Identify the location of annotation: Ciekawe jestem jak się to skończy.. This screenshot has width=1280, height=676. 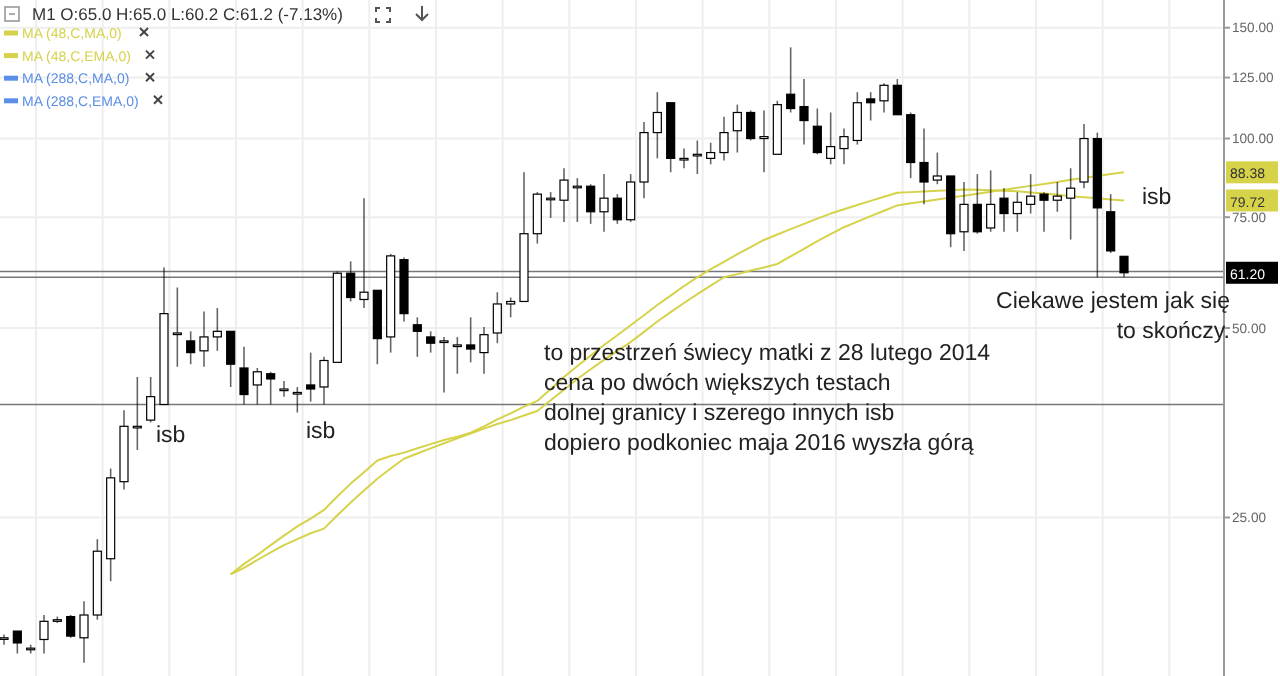
(1113, 317).